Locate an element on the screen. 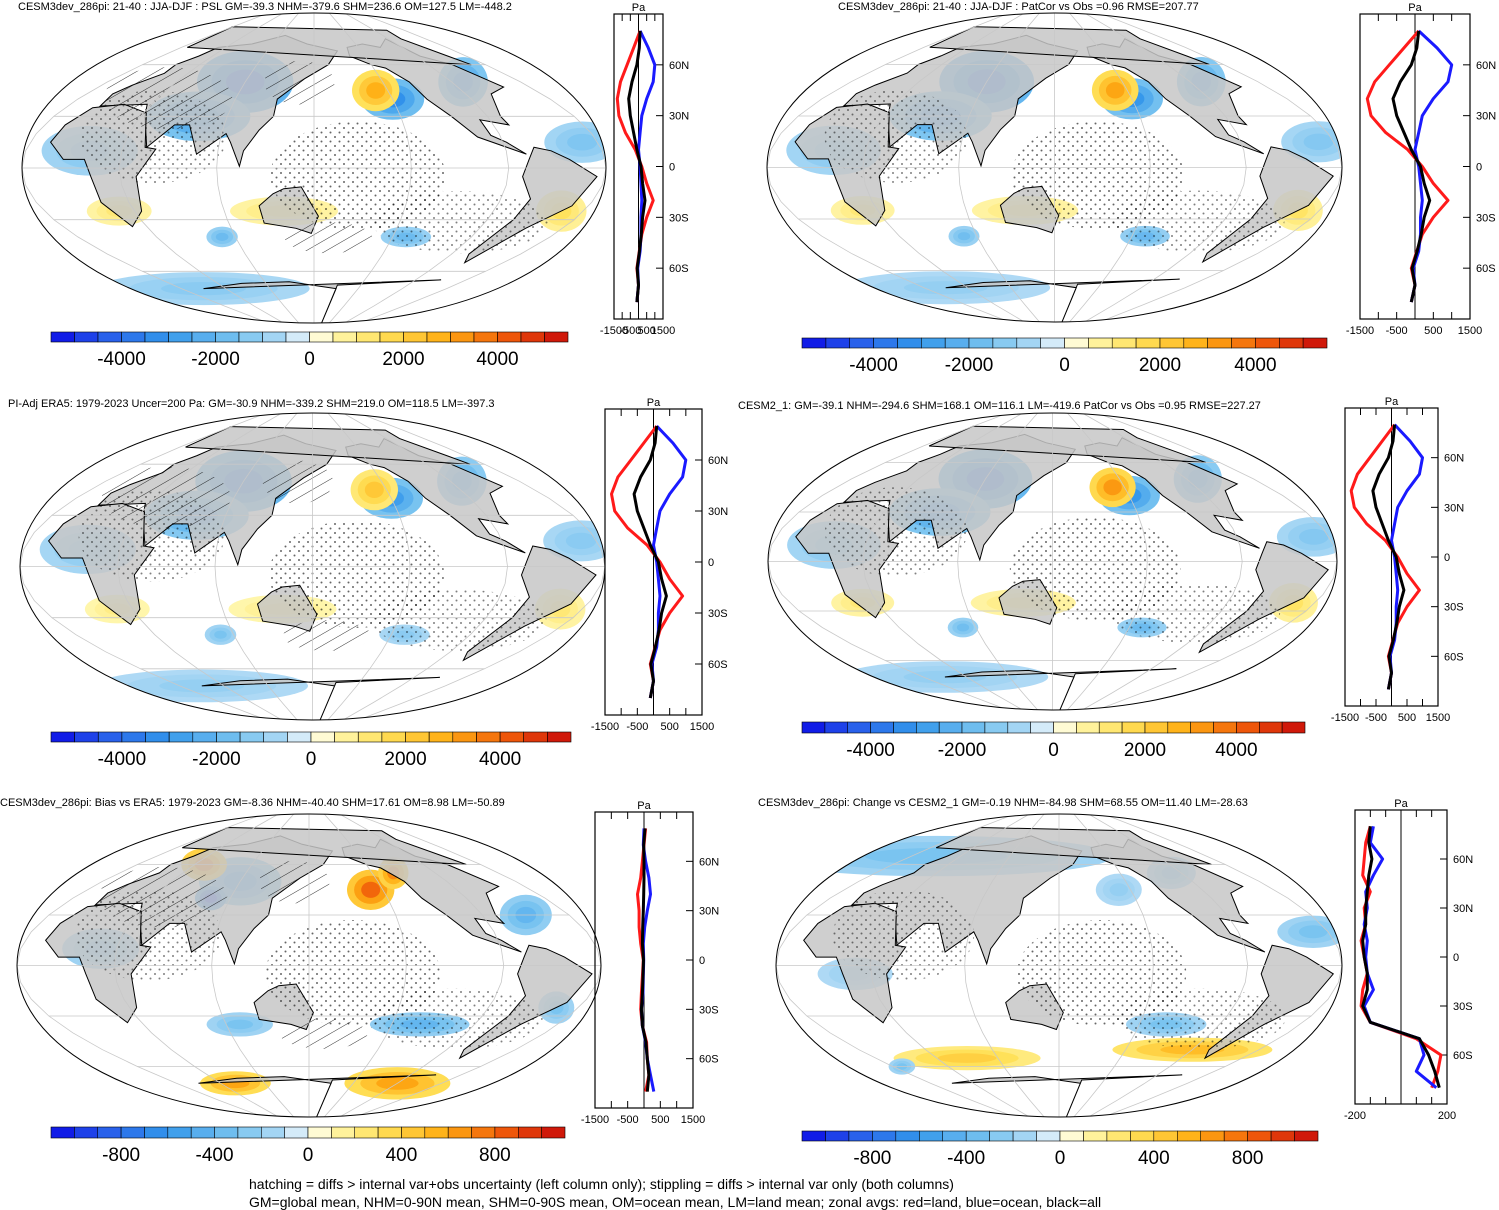  colorbar-6: -800 -400 0 400 800 is located at coordinates (1060, 1149).